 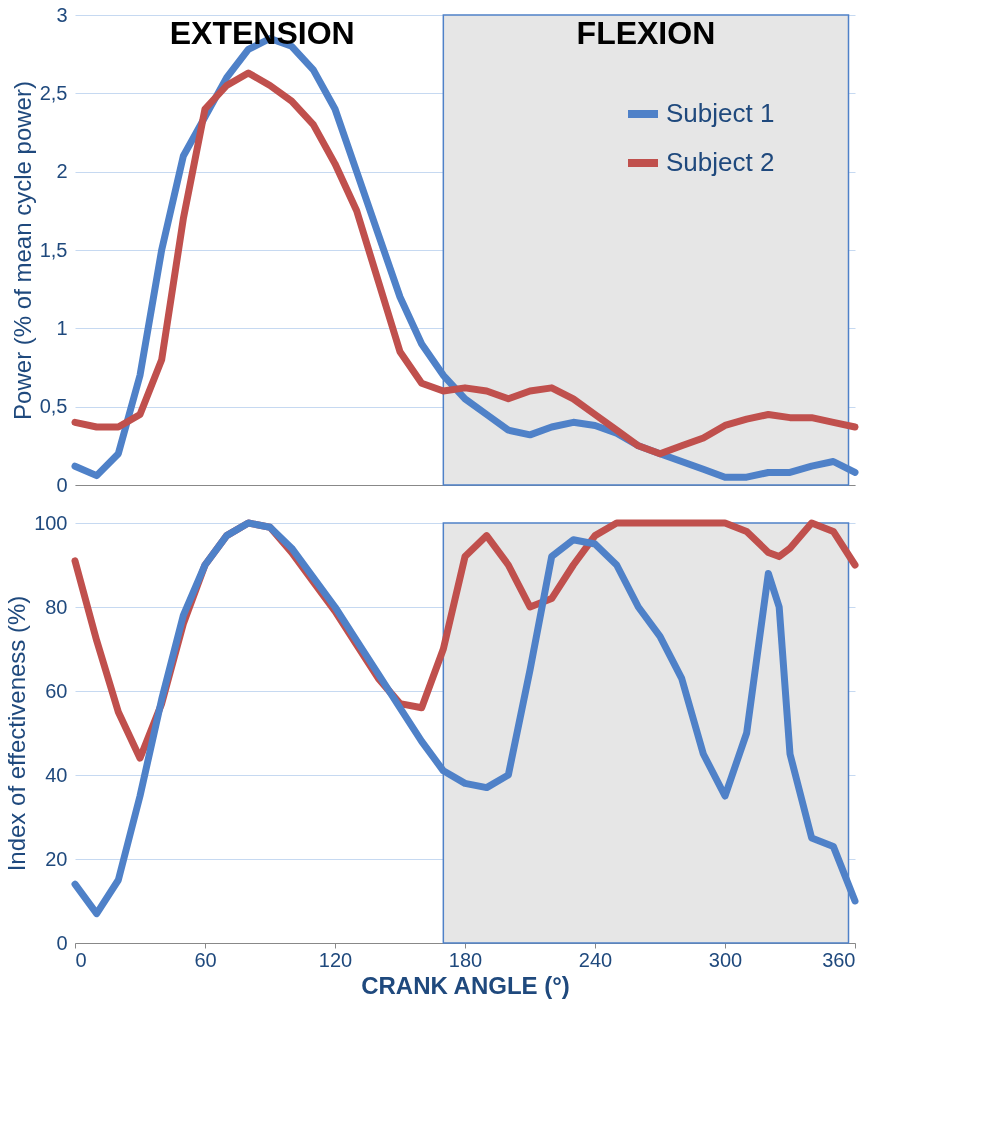 What do you see at coordinates (56, 774) in the screenshot?
I see `y-tick-label: 40` at bounding box center [56, 774].